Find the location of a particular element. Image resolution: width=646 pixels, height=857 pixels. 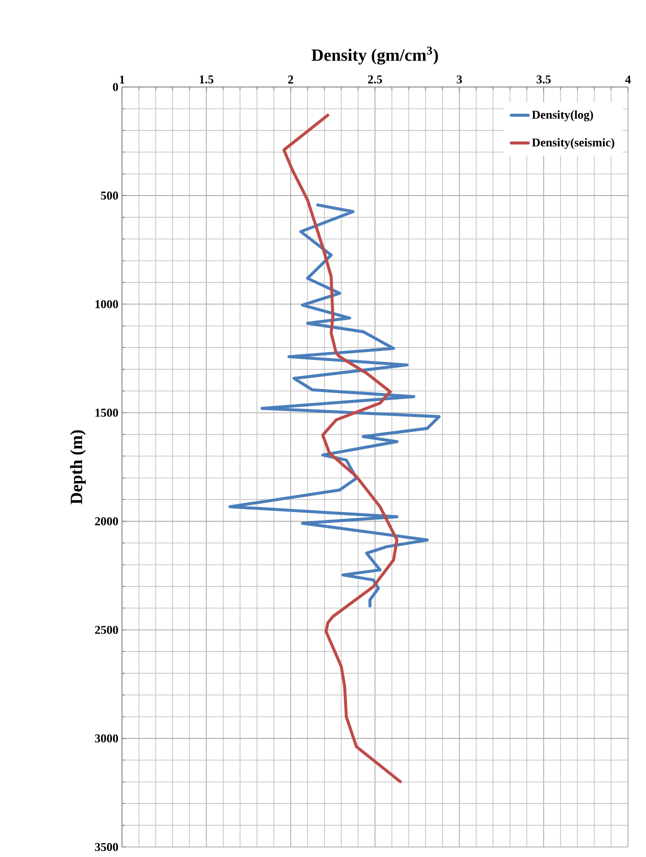

x-tick-label: 2.5 is located at coordinates (375, 79).